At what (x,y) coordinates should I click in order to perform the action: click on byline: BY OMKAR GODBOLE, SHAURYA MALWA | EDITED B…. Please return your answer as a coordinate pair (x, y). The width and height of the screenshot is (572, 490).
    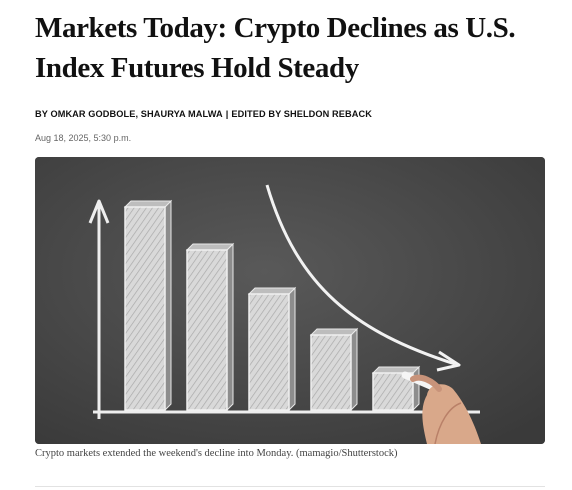
    Looking at the image, I should click on (203, 114).